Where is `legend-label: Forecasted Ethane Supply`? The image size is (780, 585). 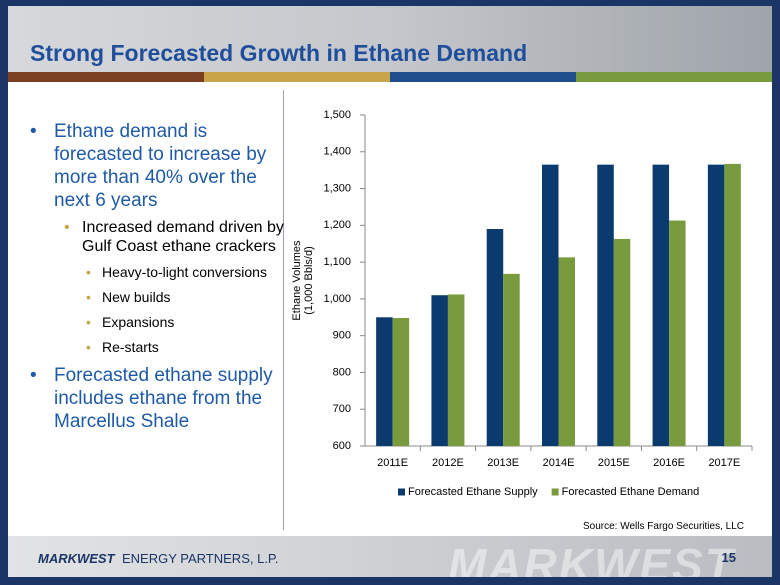
legend-label: Forecasted Ethane Supply is located at coordinates (473, 492).